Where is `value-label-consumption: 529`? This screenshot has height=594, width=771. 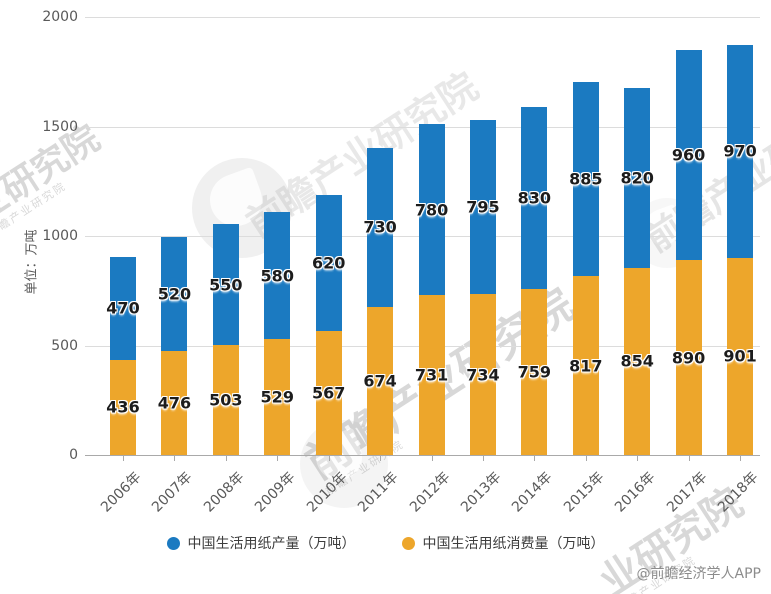
value-label-consumption: 529 is located at coordinates (277, 397).